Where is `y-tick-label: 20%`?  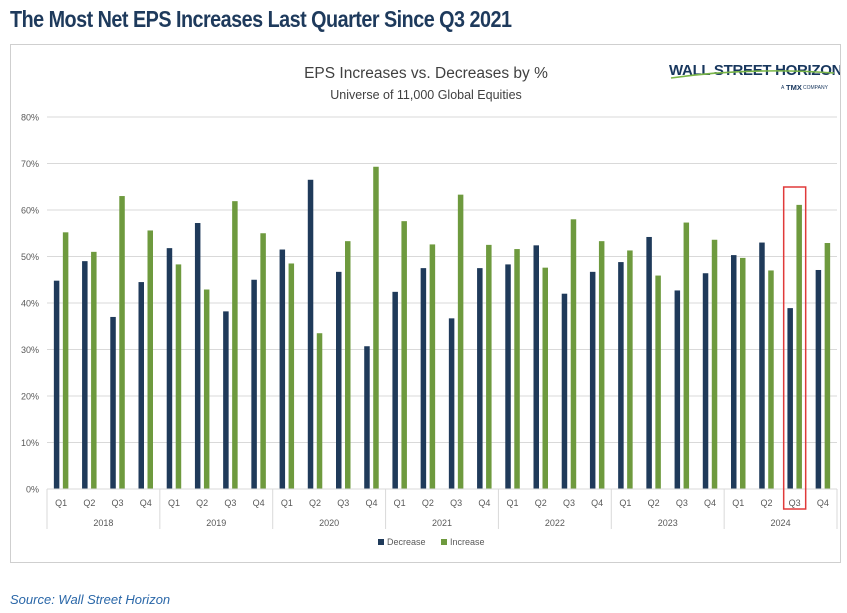
y-tick-label: 20% is located at coordinates (30, 397).